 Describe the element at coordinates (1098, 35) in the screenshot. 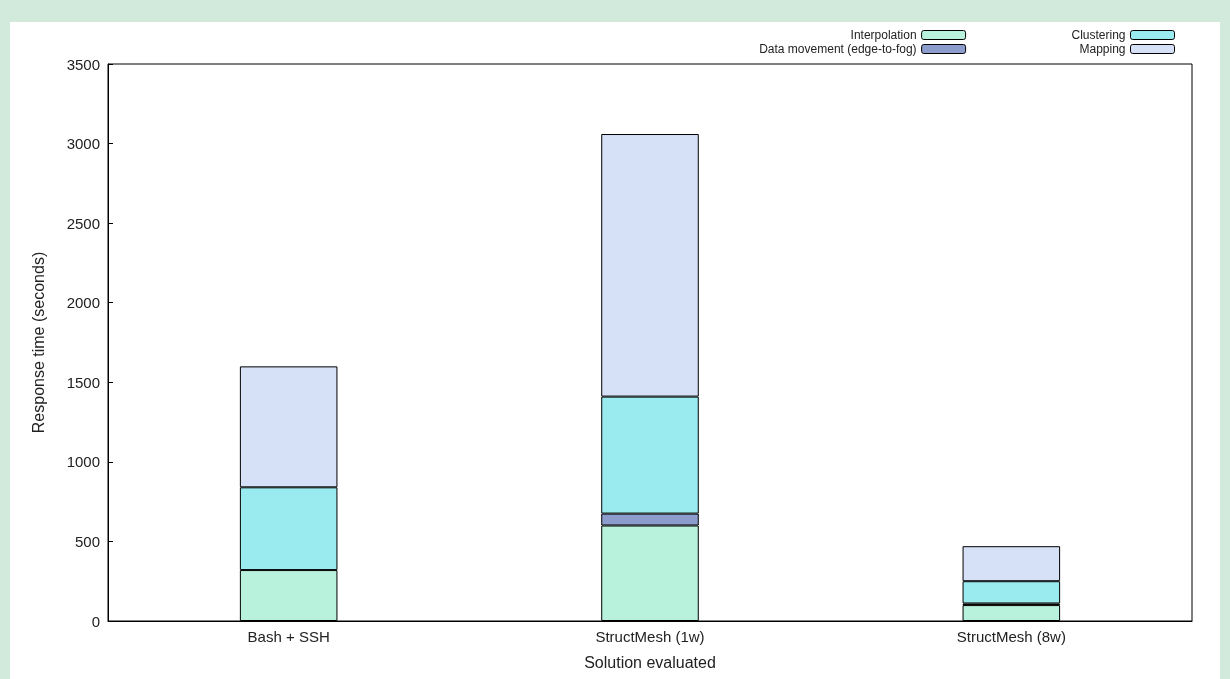

I see `legend-label: Clustering` at that location.